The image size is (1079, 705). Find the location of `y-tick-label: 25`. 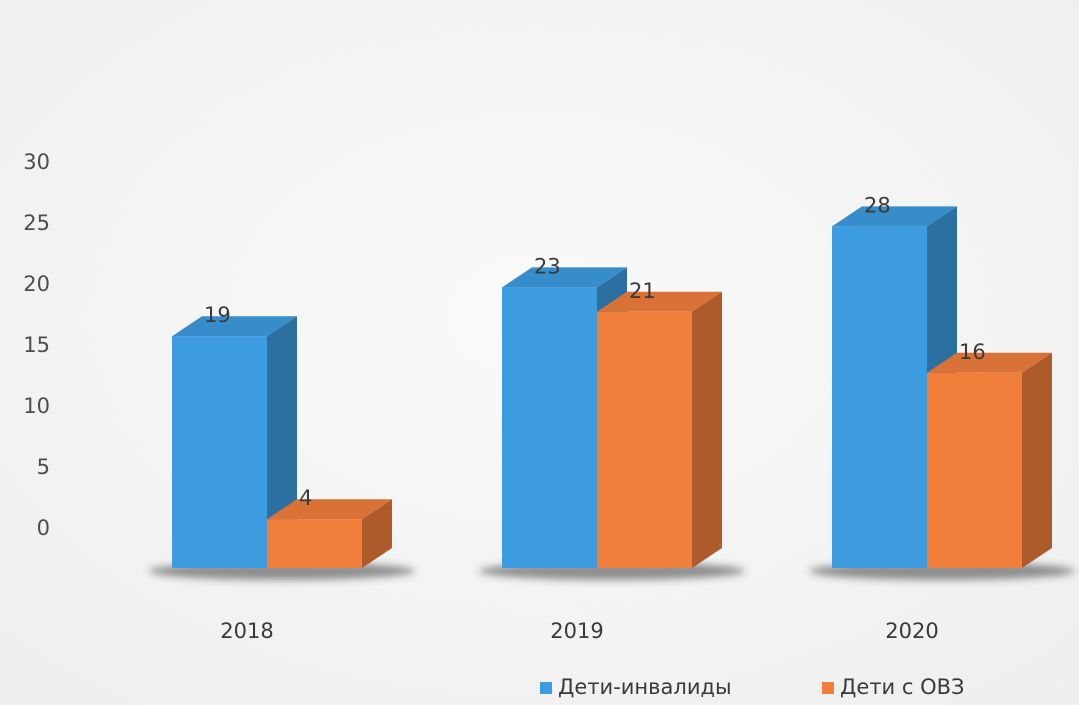

y-tick-label: 25 is located at coordinates (36, 223).